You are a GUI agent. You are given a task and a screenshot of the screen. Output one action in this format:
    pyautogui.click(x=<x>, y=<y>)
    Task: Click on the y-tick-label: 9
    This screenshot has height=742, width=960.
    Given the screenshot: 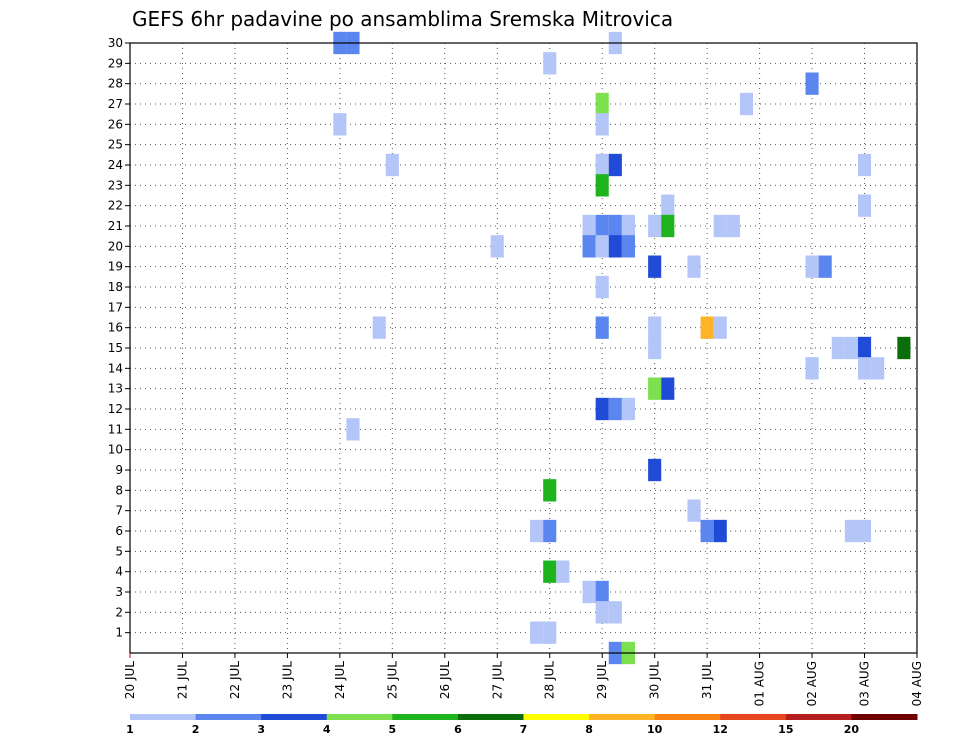 What is the action you would take?
    pyautogui.click(x=119, y=470)
    